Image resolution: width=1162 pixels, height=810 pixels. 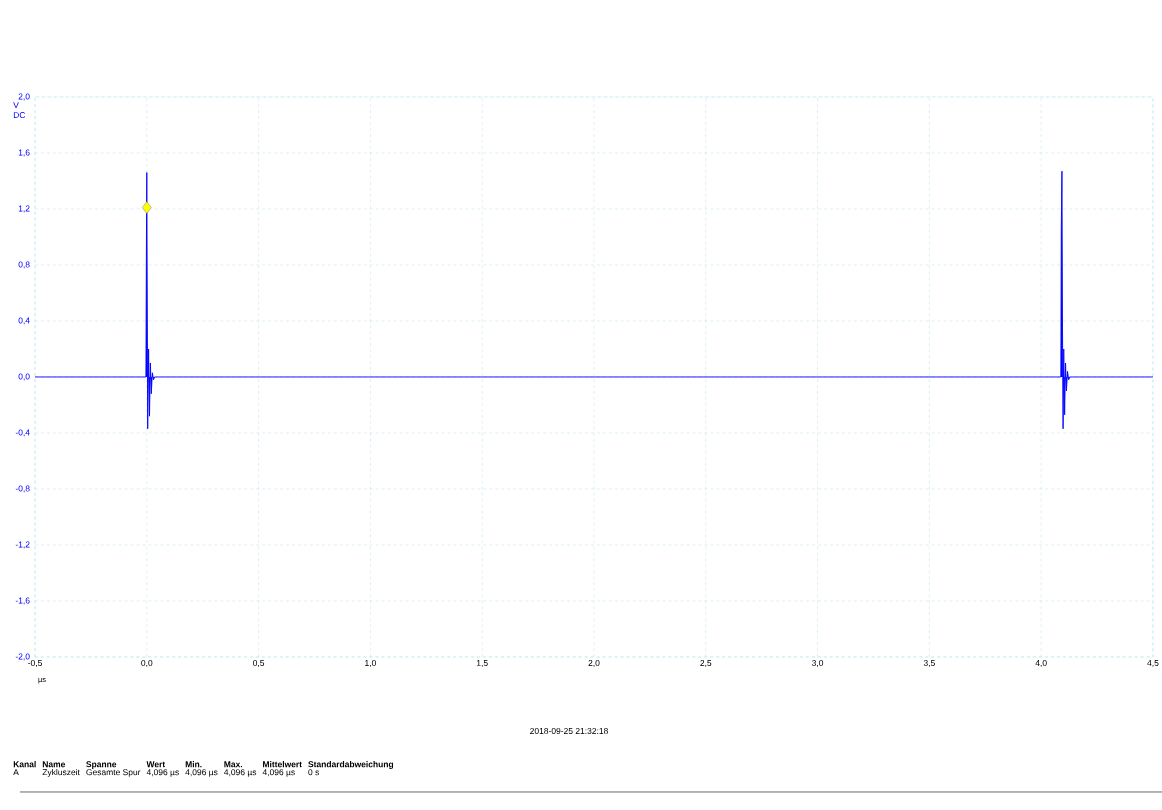 What do you see at coordinates (594, 663) in the screenshot?
I see `x-tick-label: 2,0` at bounding box center [594, 663].